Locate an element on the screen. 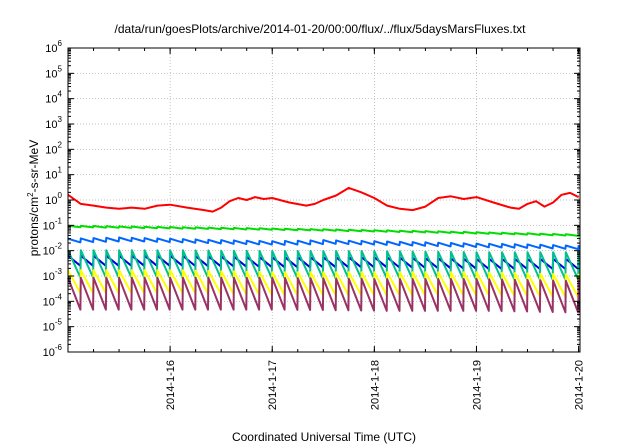 This screenshot has width=640, height=448. y-tick-label: 10⁶ is located at coordinates (53, 47).